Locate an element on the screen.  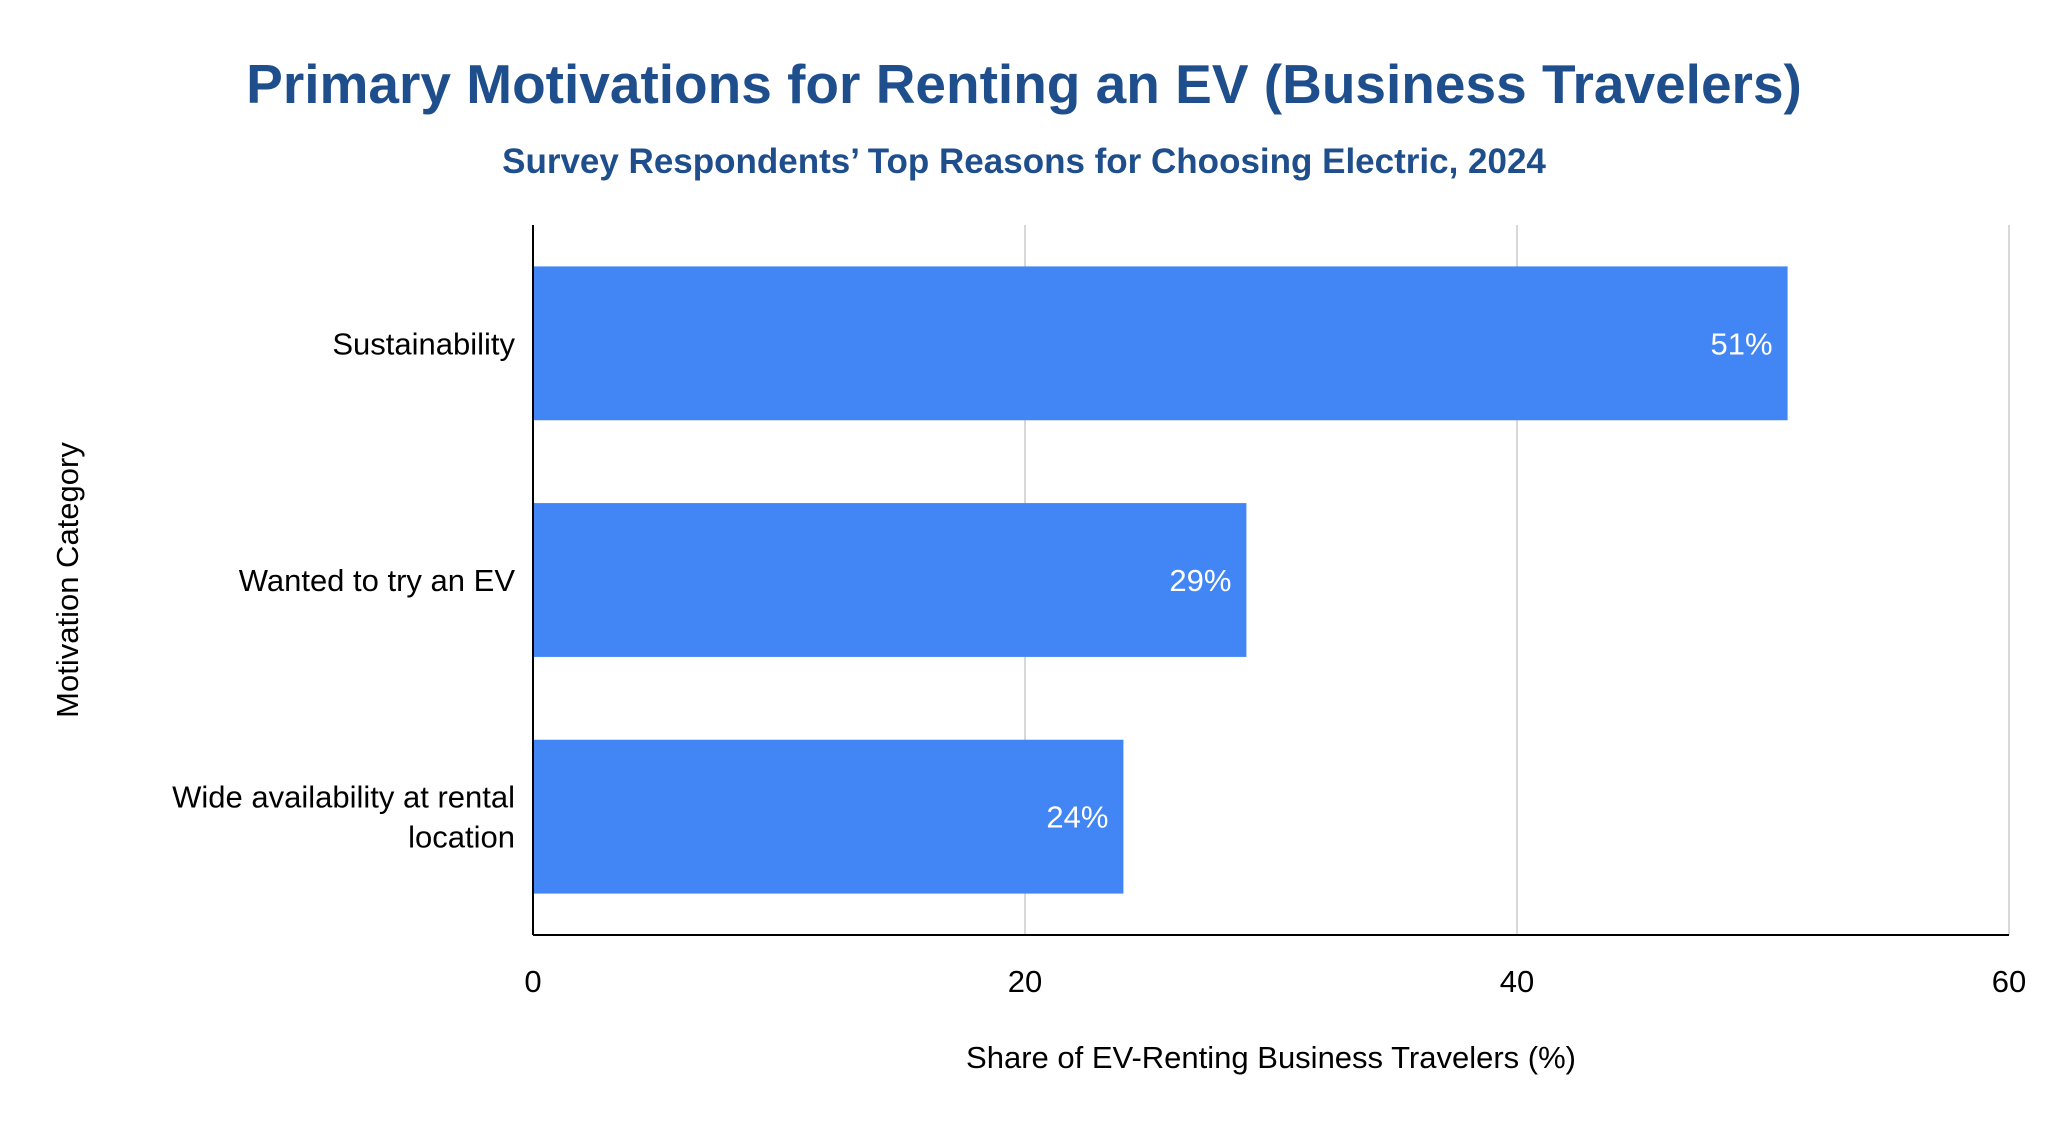
x-tick-label: 60 is located at coordinates (2009, 981).